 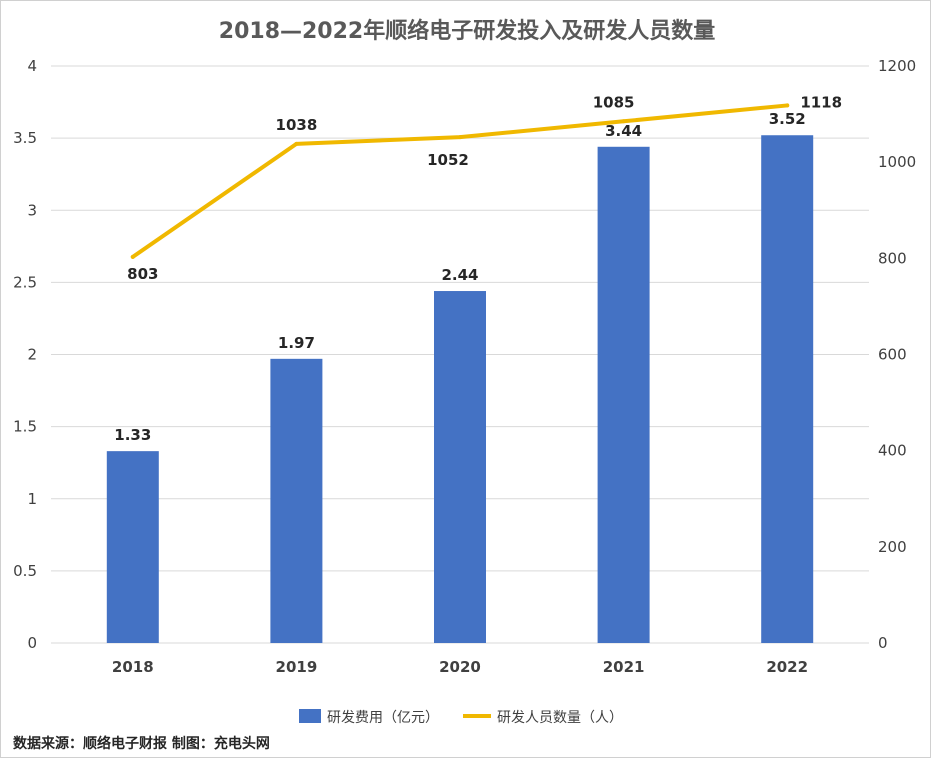 I want to click on right-tick-label: 200, so click(x=892, y=547).